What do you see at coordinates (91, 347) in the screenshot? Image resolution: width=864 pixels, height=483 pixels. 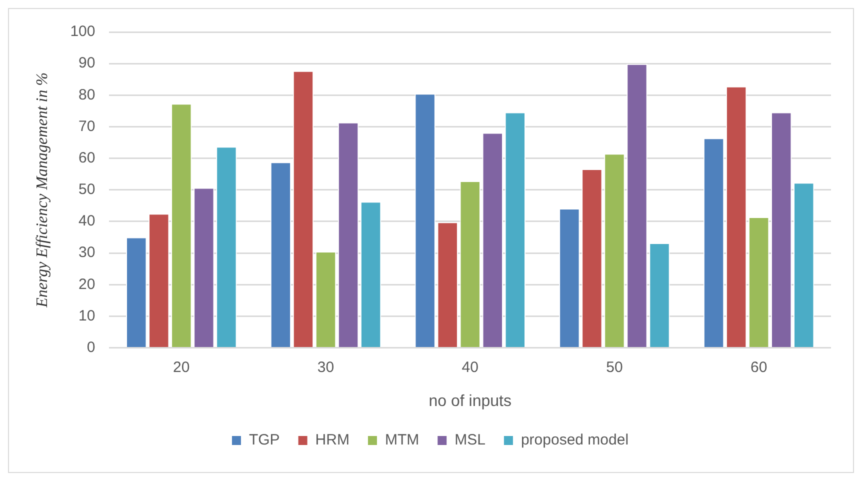 I see `y-tick-label: 0` at bounding box center [91, 347].